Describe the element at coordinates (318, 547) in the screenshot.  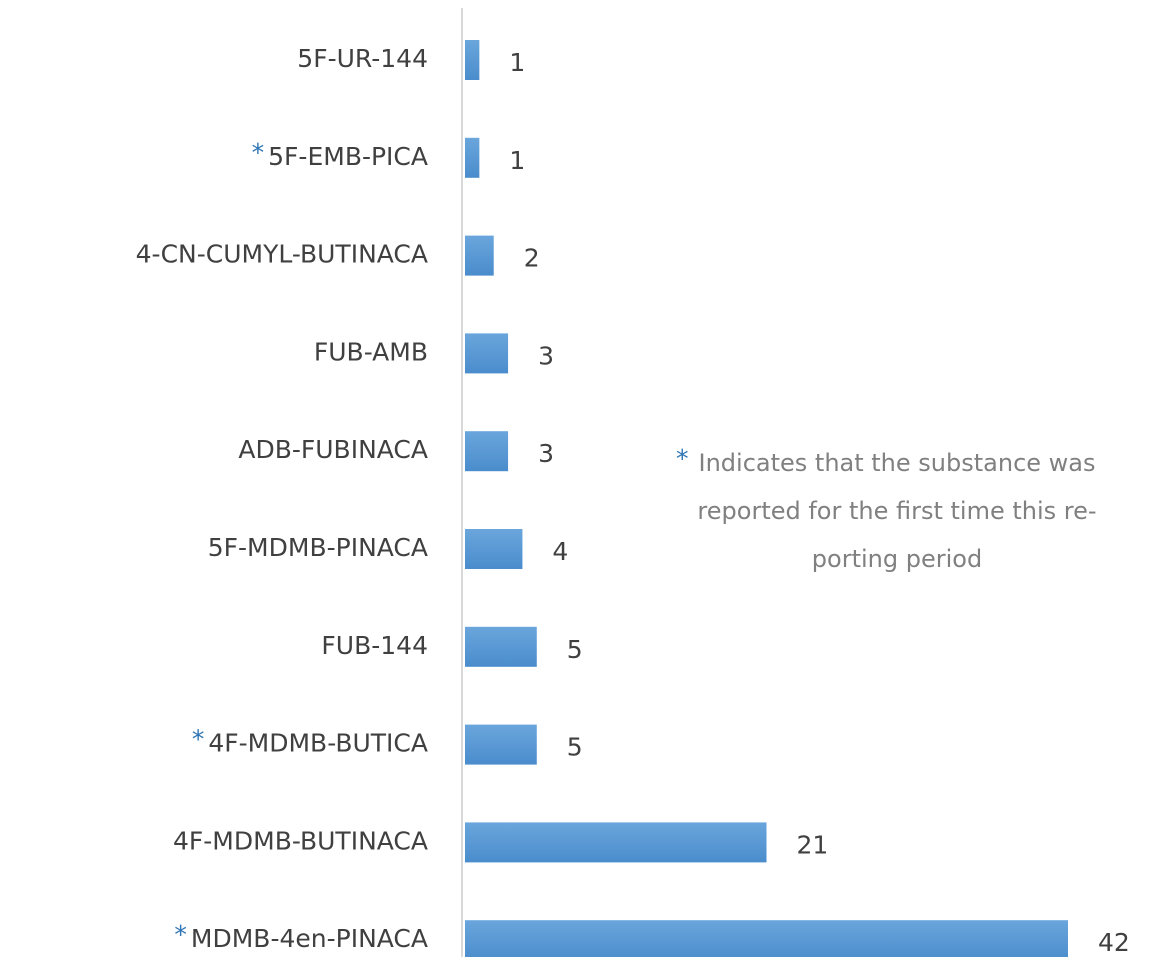
I see `category-label: 5F-MDMB-PINACA` at that location.